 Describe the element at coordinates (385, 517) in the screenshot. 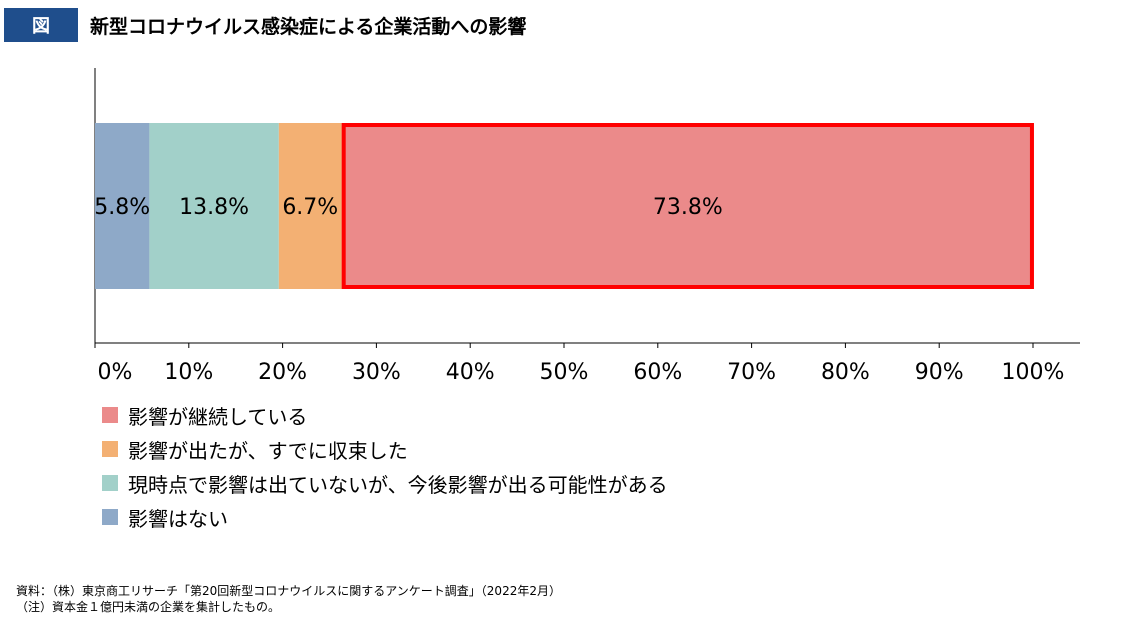

I see `legend-item-no-impact: 影響はない` at that location.